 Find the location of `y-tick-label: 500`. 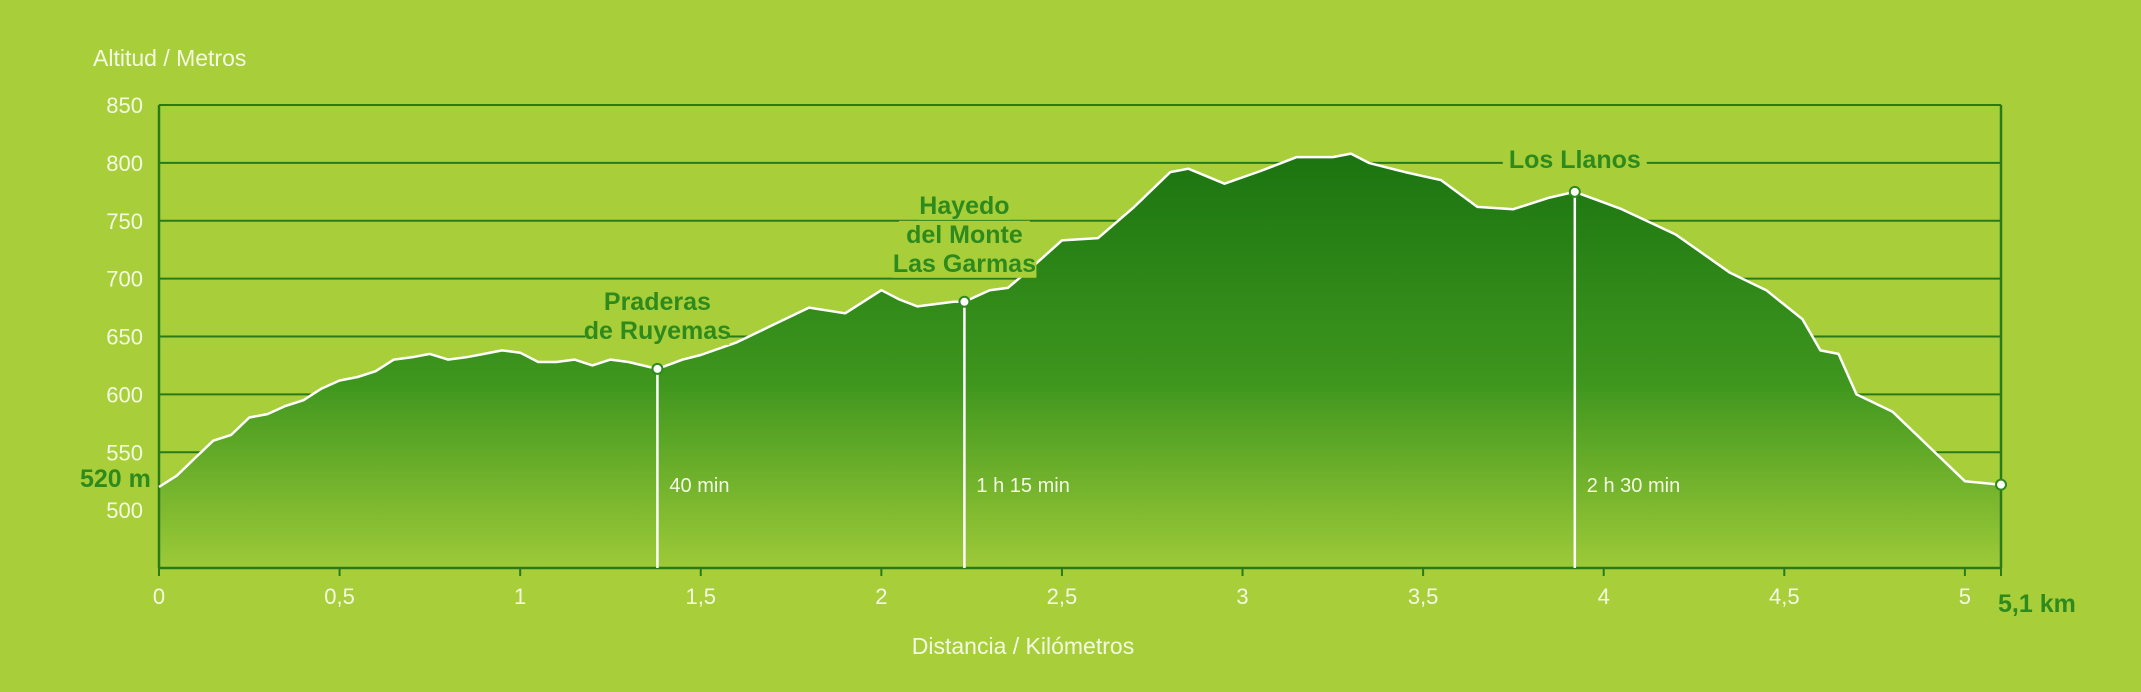

y-tick-label: 500 is located at coordinates (124, 510).